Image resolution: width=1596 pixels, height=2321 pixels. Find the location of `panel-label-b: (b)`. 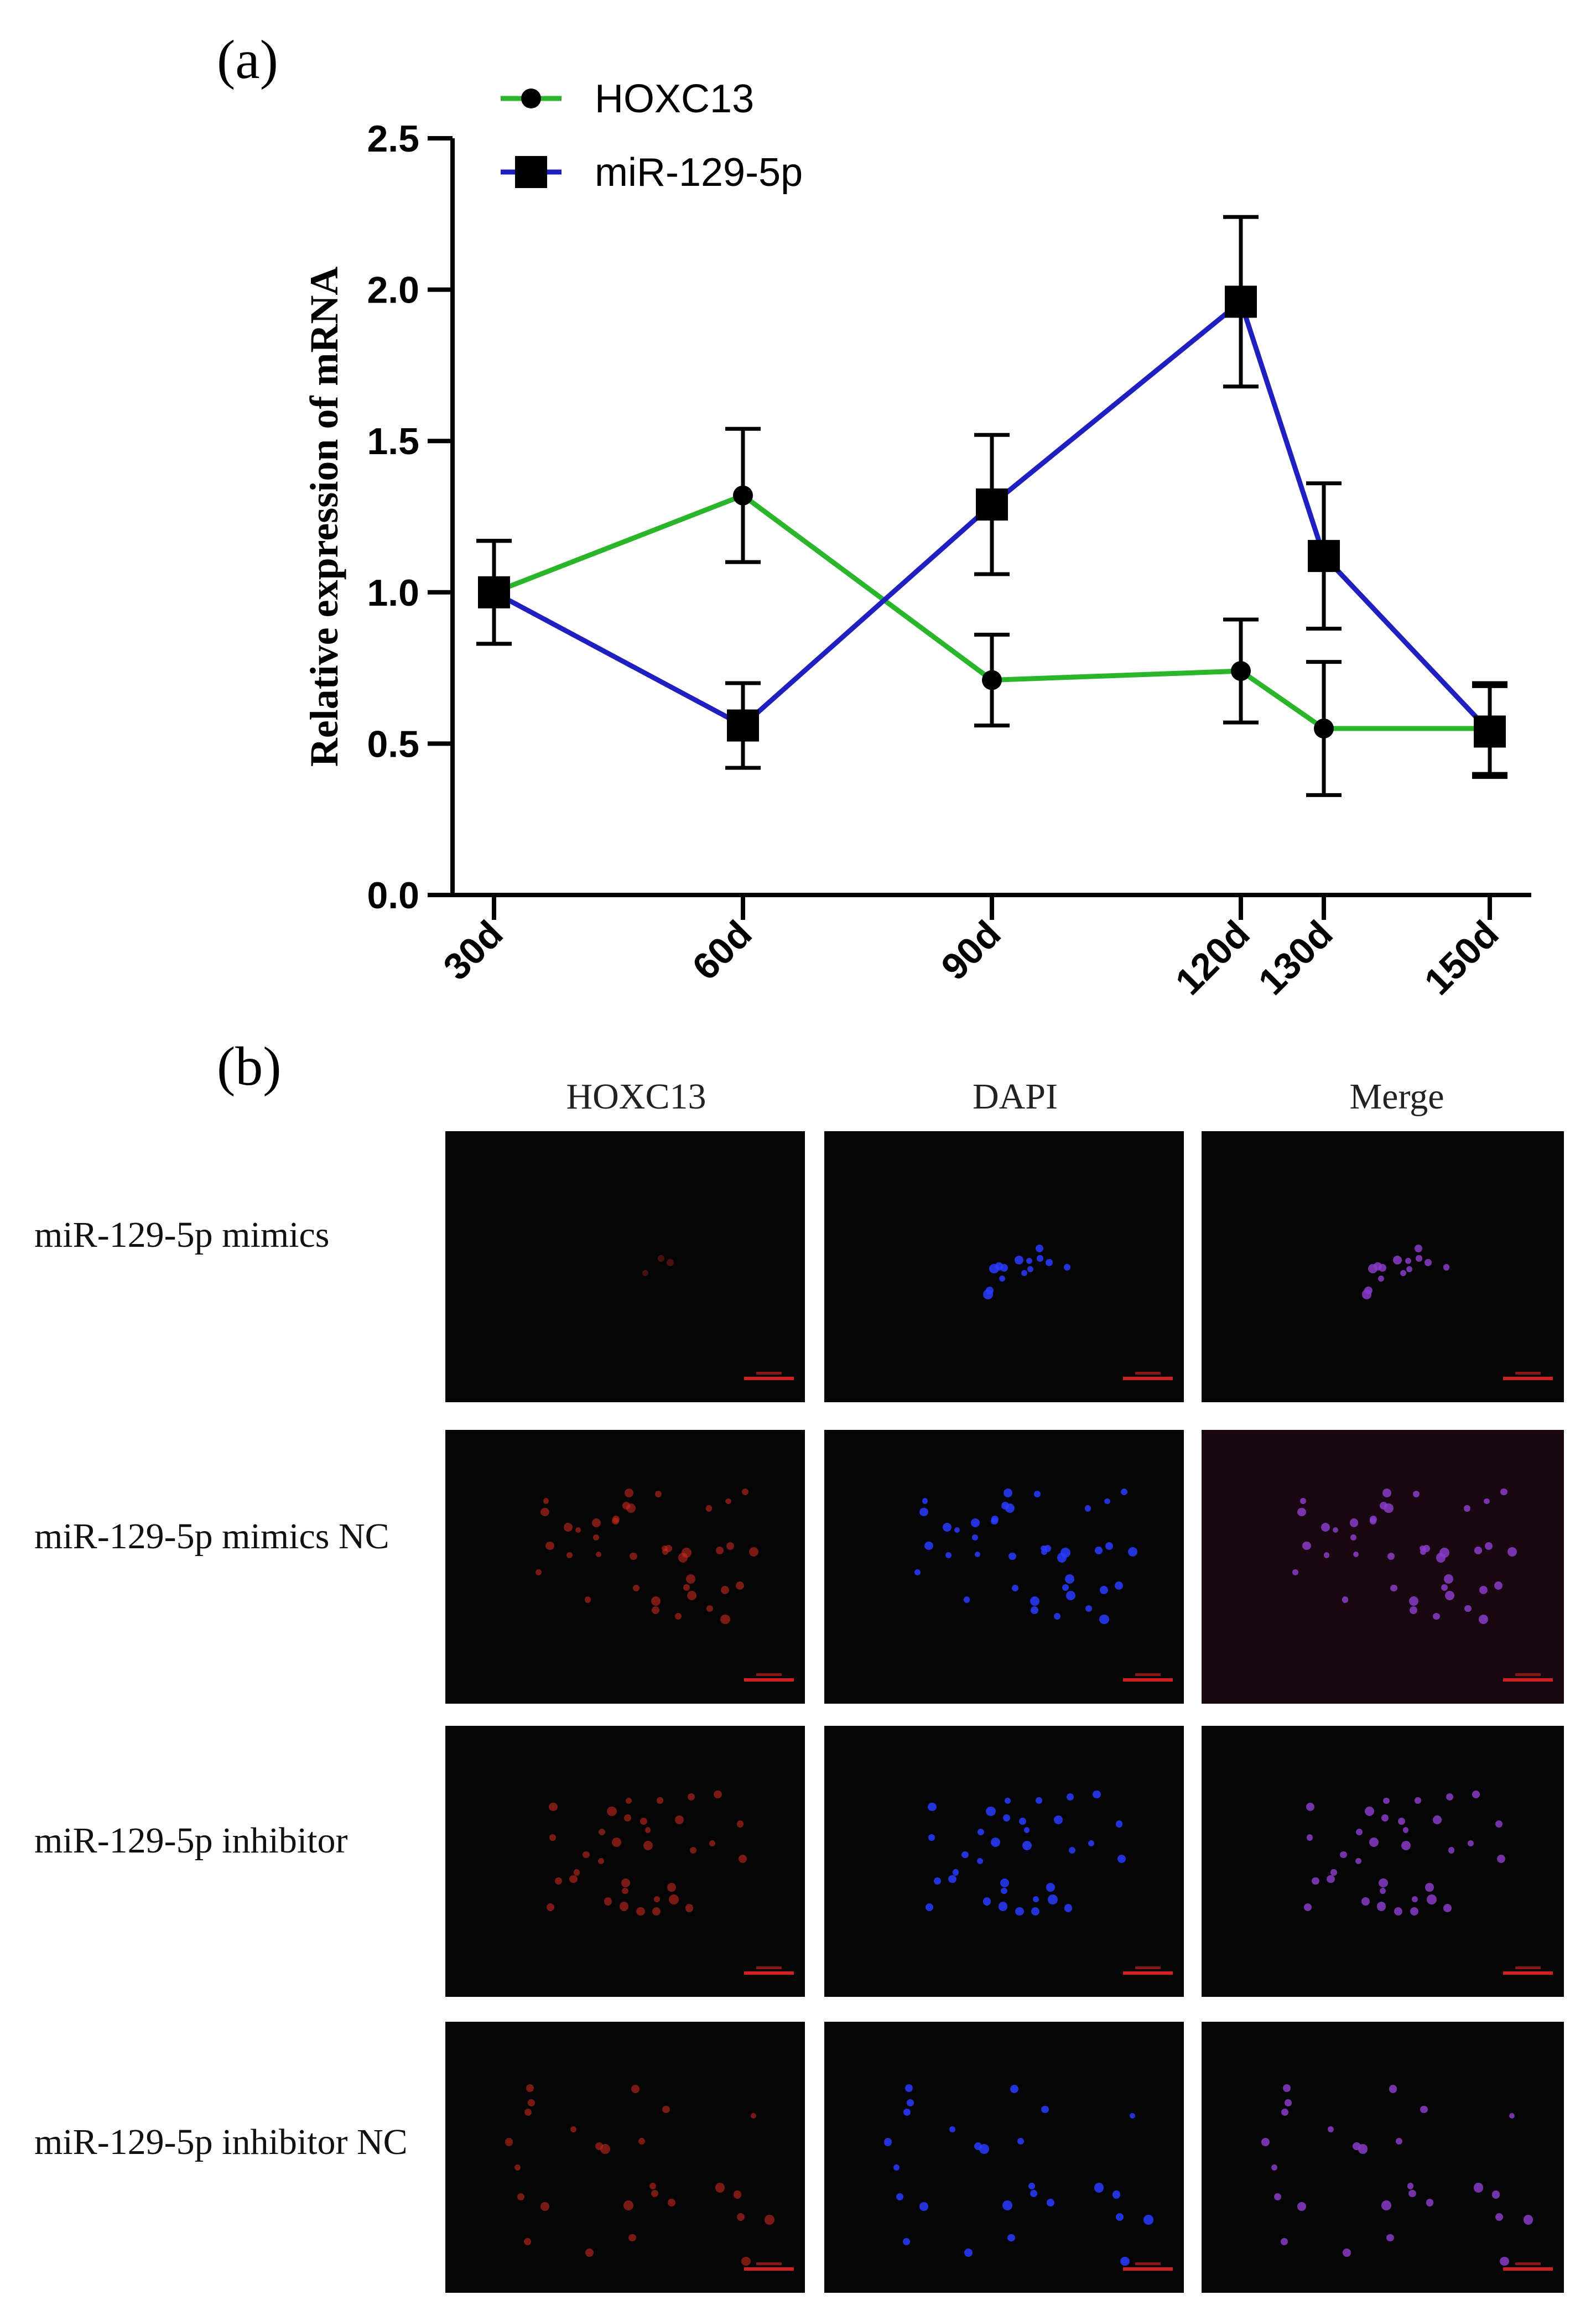

panel-label-b: (b) is located at coordinates (250, 1066).